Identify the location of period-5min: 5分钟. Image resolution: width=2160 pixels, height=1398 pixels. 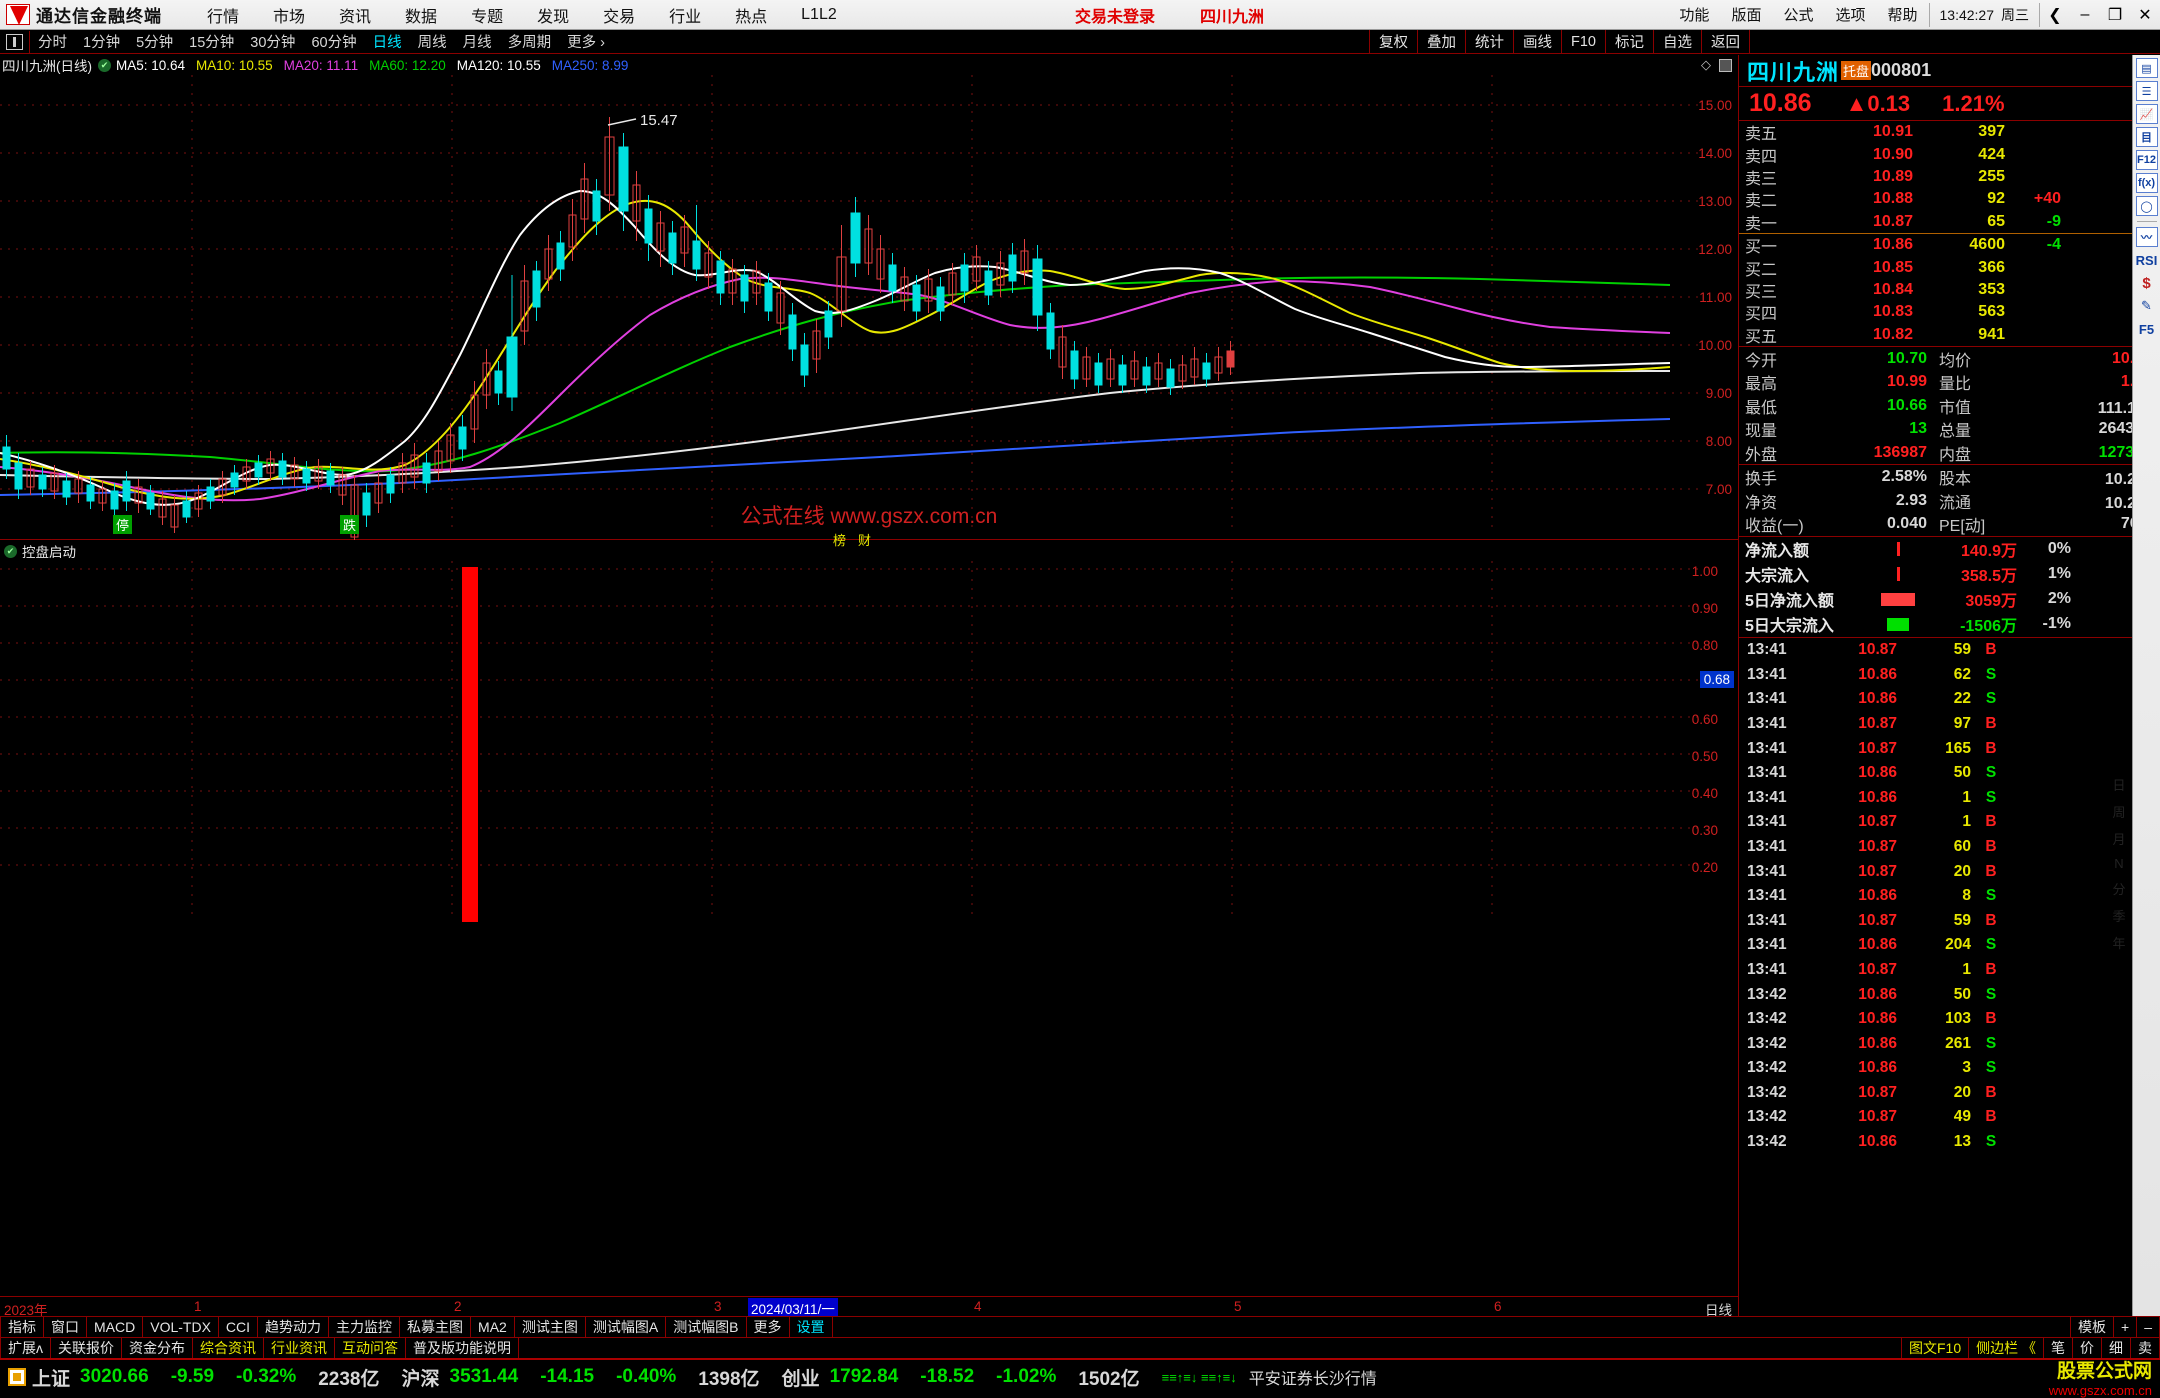
(155, 43).